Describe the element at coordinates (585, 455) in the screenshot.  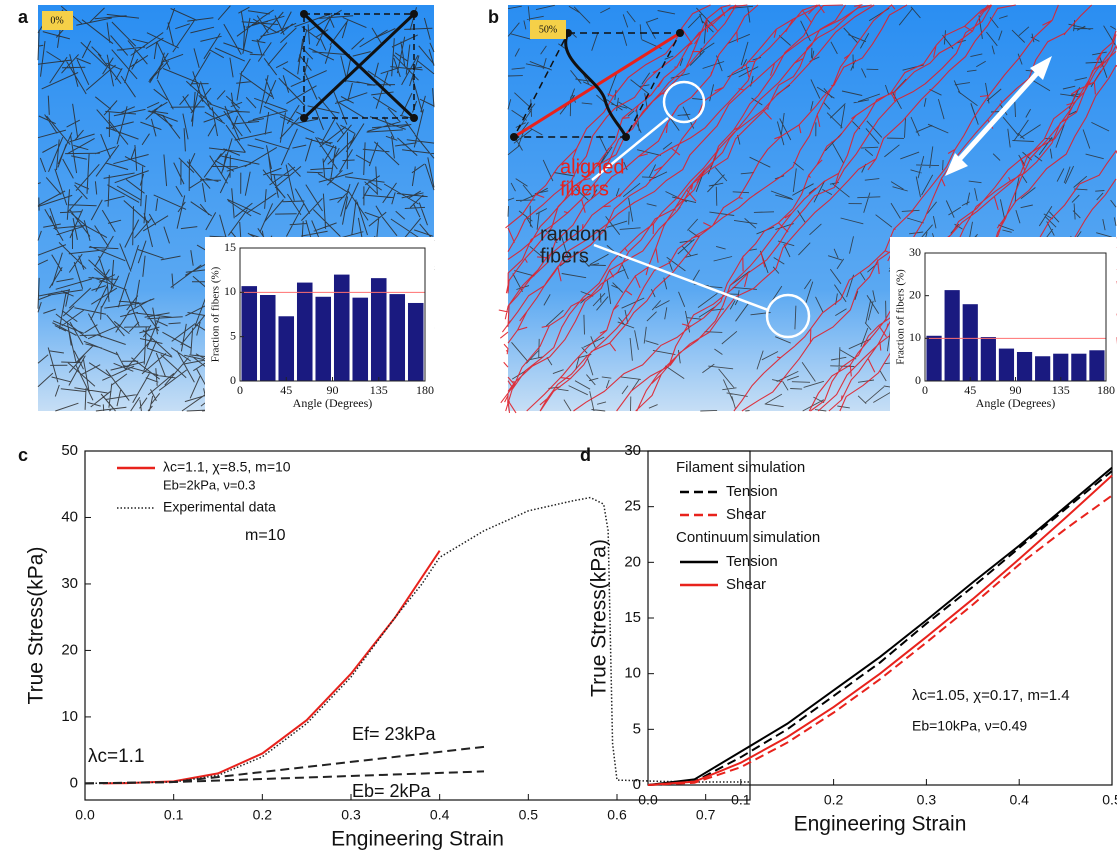
I see `panel-letter: d` at that location.